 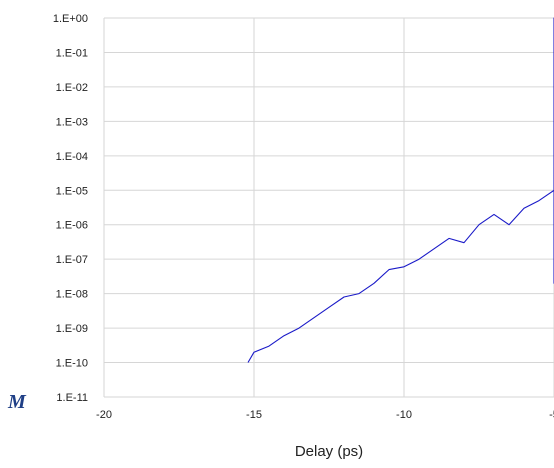 What do you see at coordinates (72, 260) in the screenshot?
I see `y-tick-label: 1.E-07` at bounding box center [72, 260].